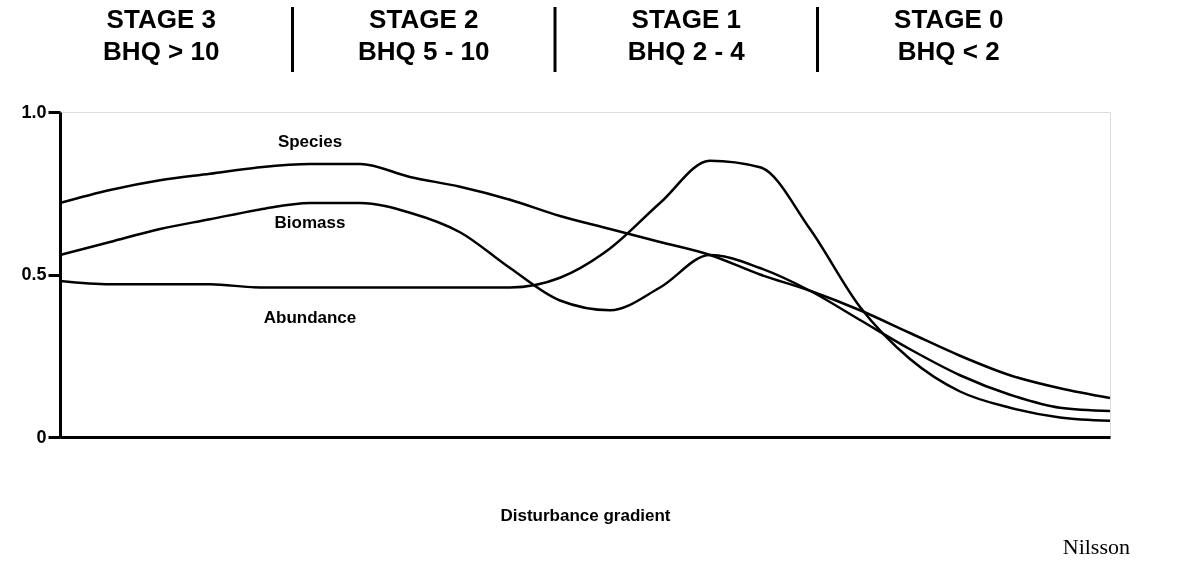  Describe the element at coordinates (34, 274) in the screenshot. I see `y-tick-label: 0.5` at that location.